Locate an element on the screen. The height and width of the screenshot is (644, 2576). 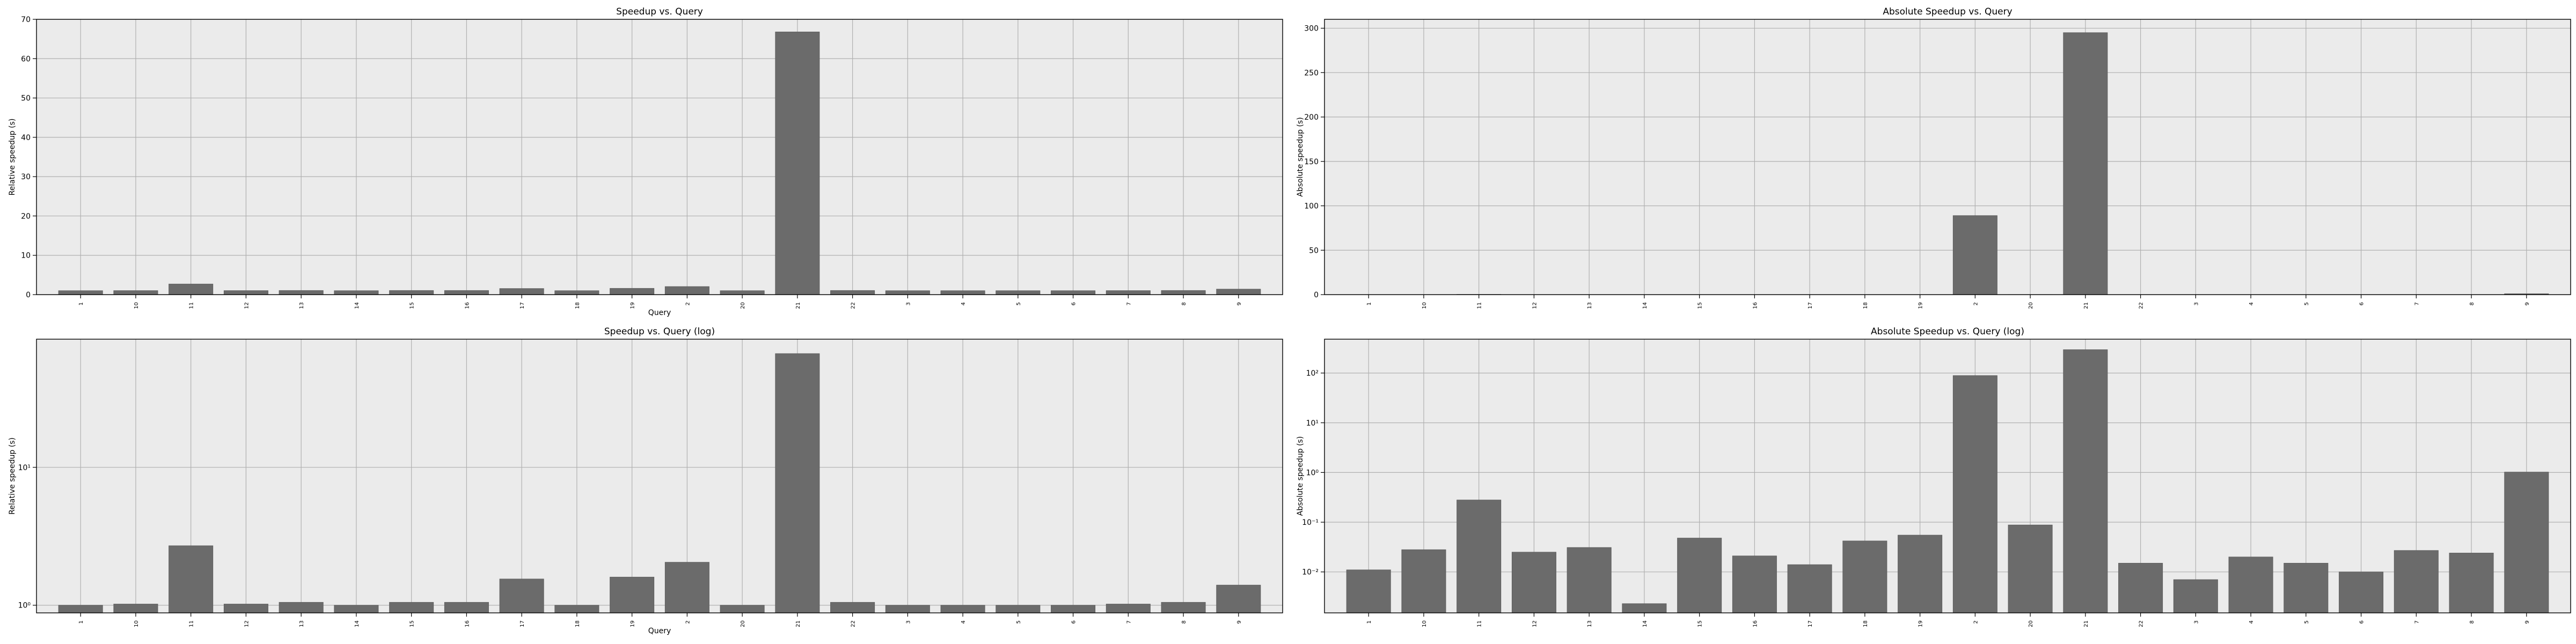
y-tick-label: 10⁻¹ is located at coordinates (1310, 522).